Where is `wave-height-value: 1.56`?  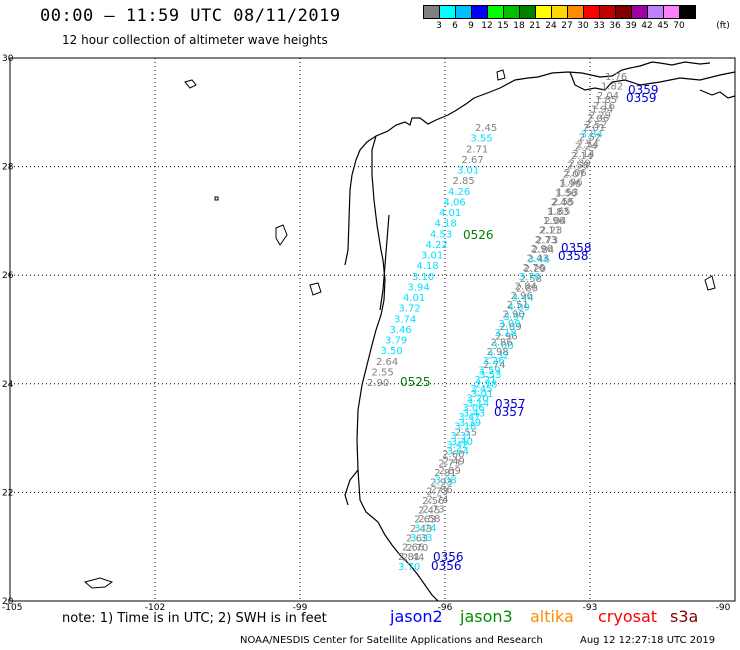
wave-height-value: 1.56 is located at coordinates (566, 193).